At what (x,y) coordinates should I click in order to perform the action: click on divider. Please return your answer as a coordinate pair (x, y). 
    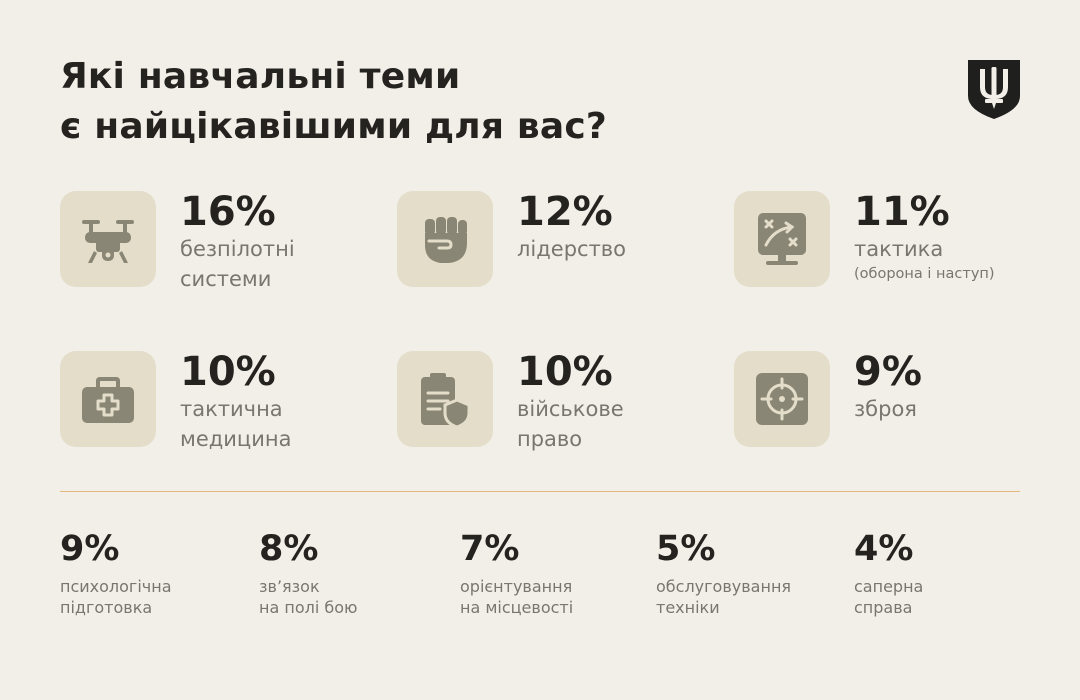
    Looking at the image, I should click on (540, 491).